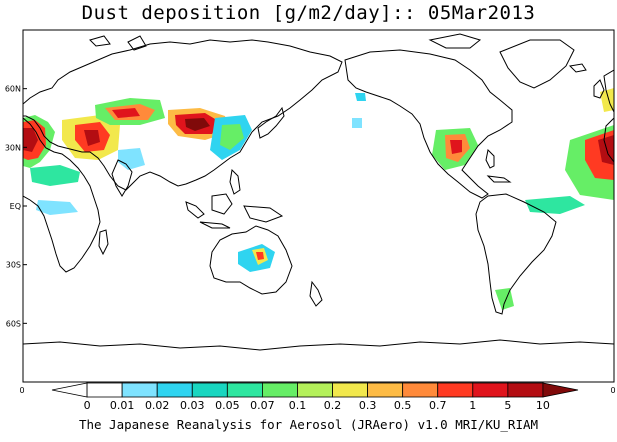 This screenshot has width=617, height=442. I want to click on coast-antarctica, so click(318, 345).